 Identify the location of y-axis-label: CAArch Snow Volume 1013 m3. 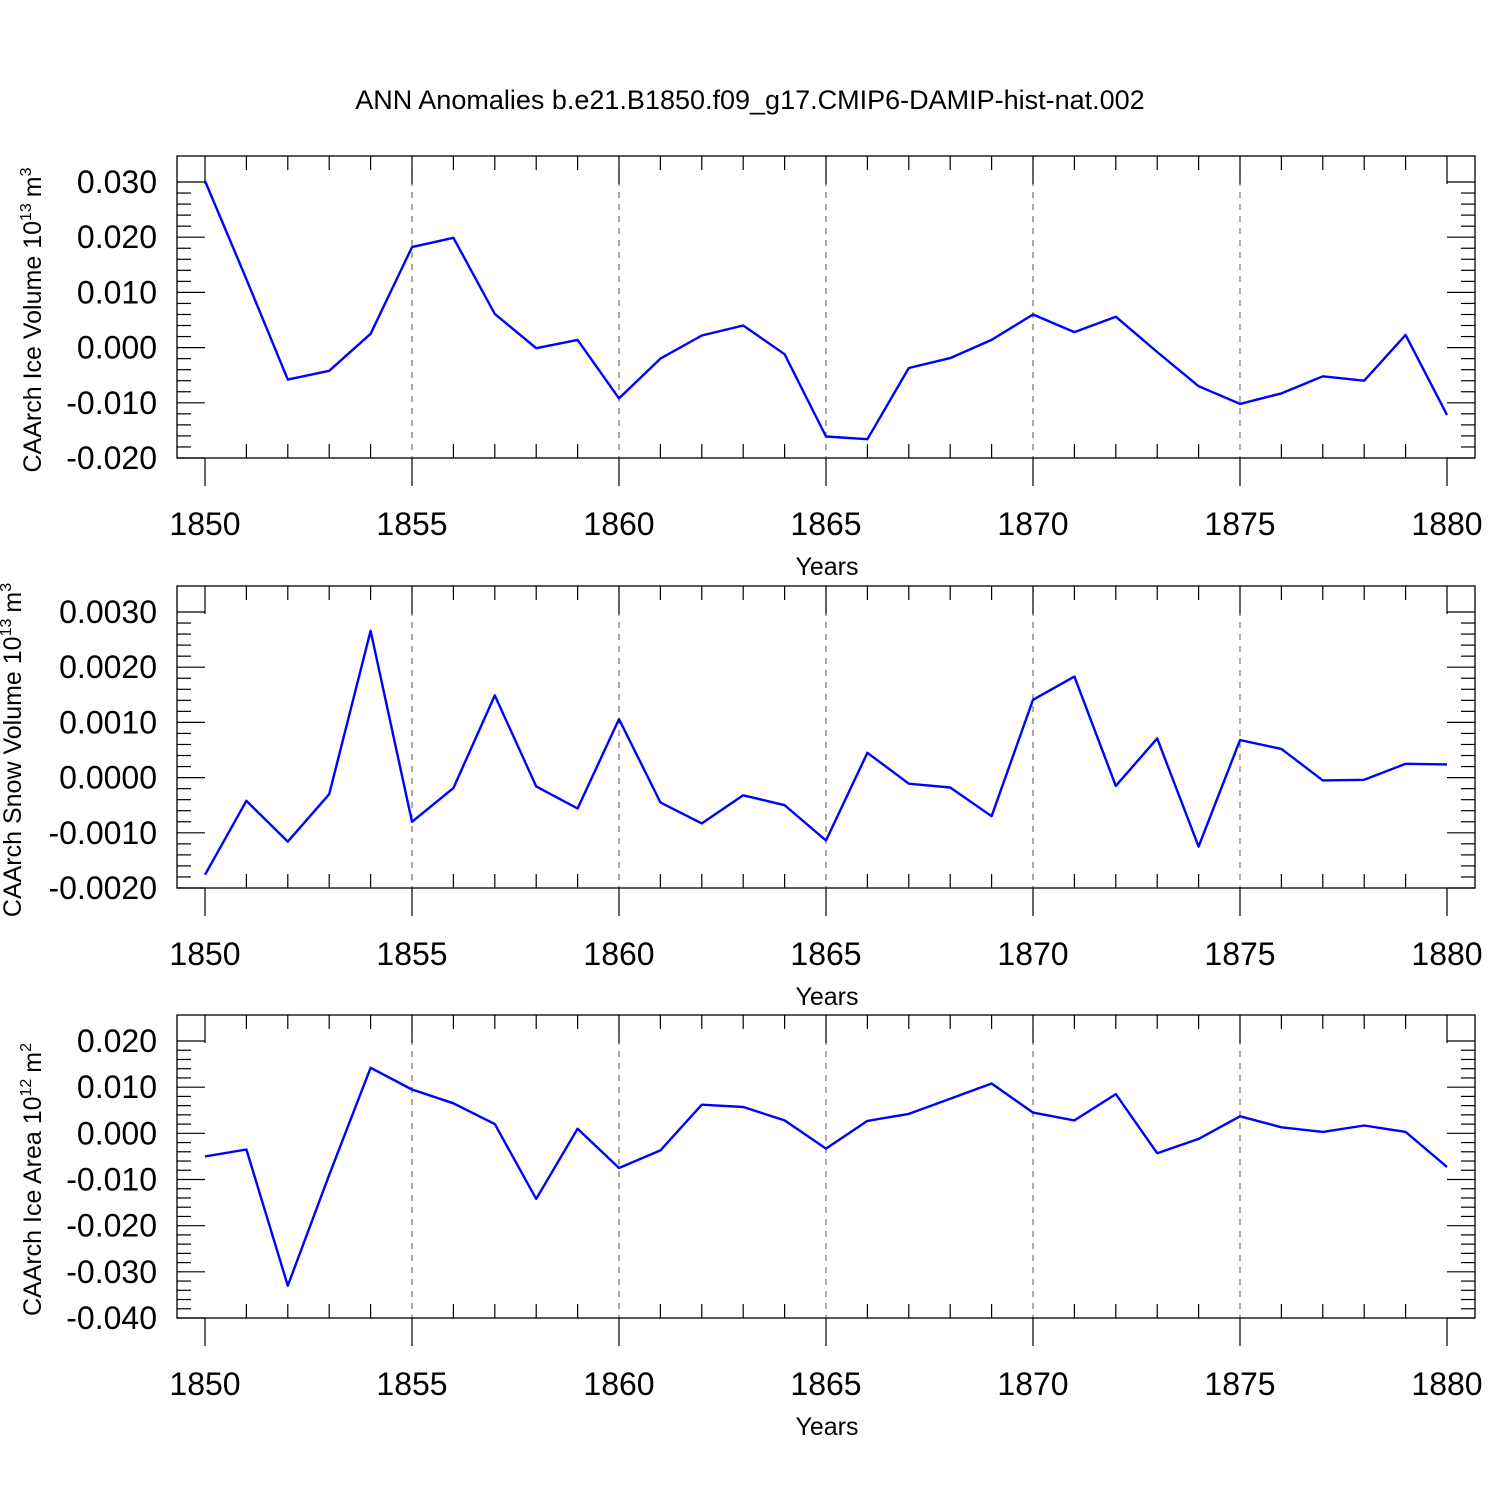
(13, 750).